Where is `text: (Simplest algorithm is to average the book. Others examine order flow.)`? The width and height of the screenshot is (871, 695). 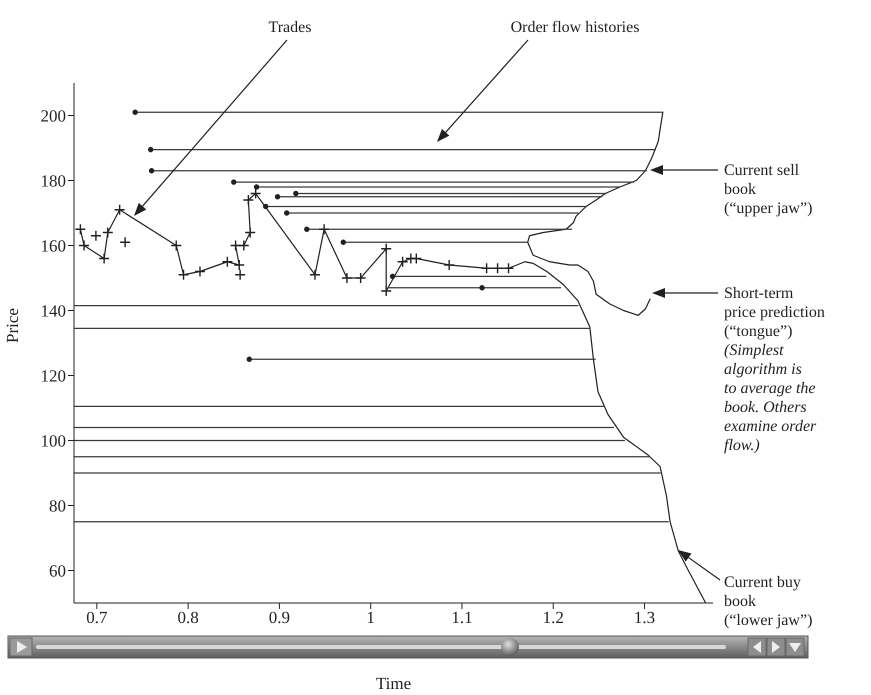 text: (Simplest algorithm is to average the book. Others examine order flow.) is located at coordinates (771, 398).